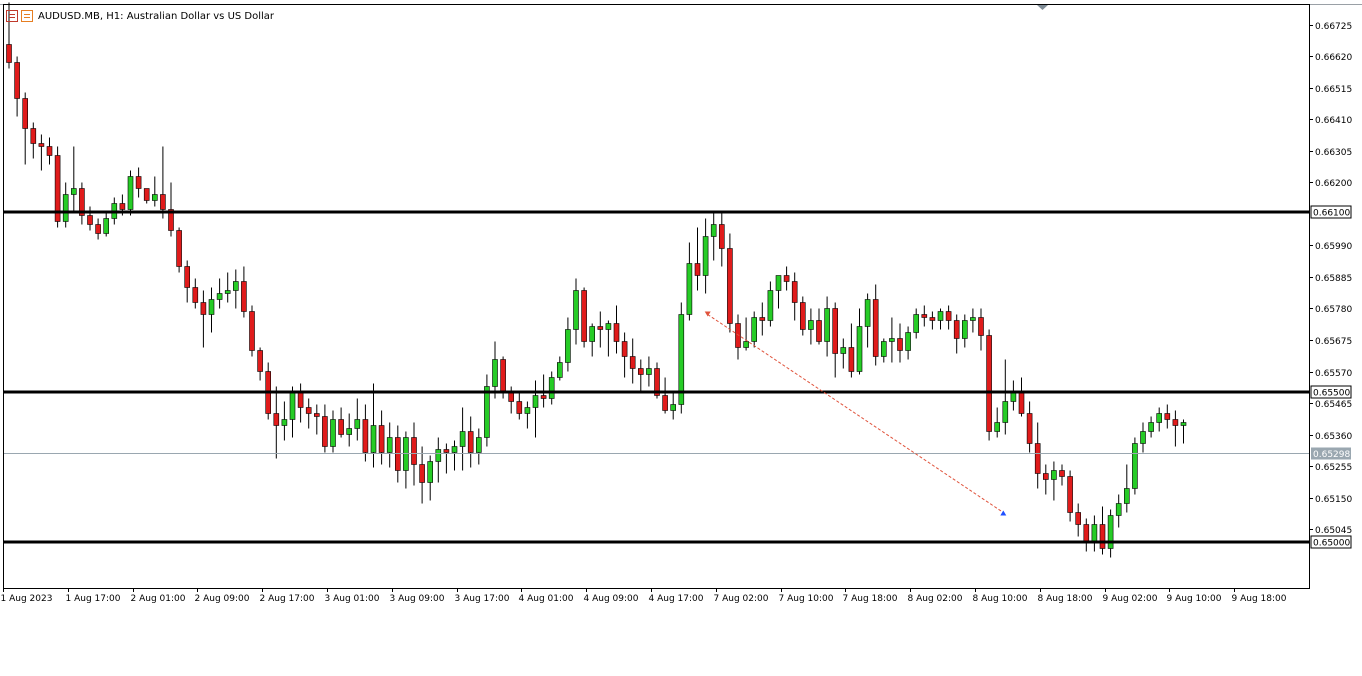  I want to click on y-tick-label: 0.65360, so click(1333, 437).